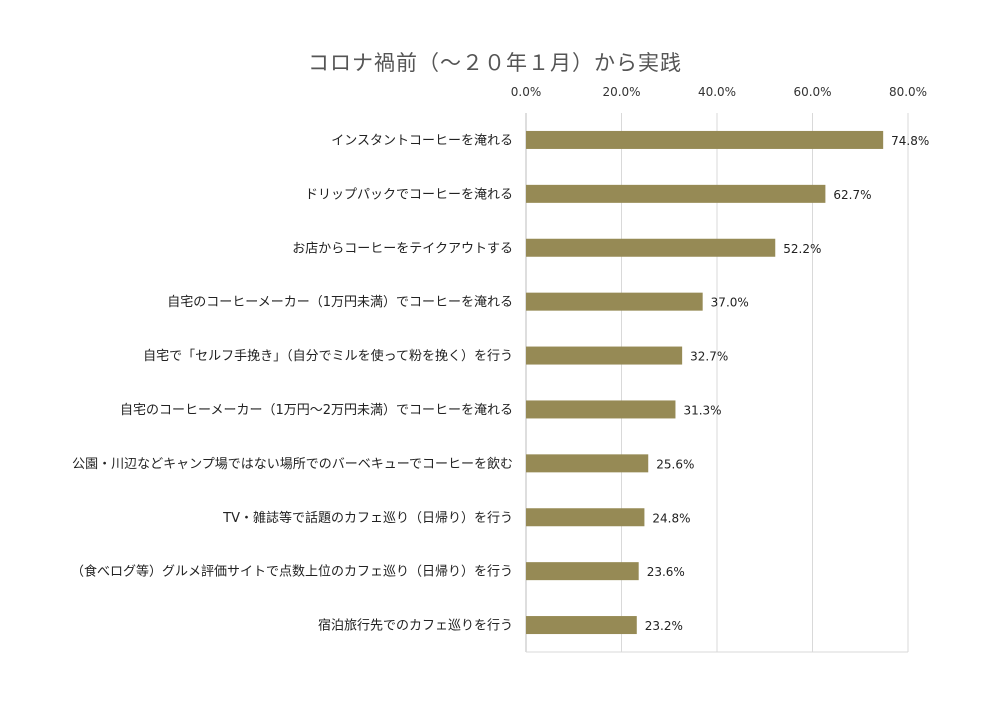 The image size is (988, 721). What do you see at coordinates (709, 357) in the screenshot?
I see `data-label: 32.7%` at bounding box center [709, 357].